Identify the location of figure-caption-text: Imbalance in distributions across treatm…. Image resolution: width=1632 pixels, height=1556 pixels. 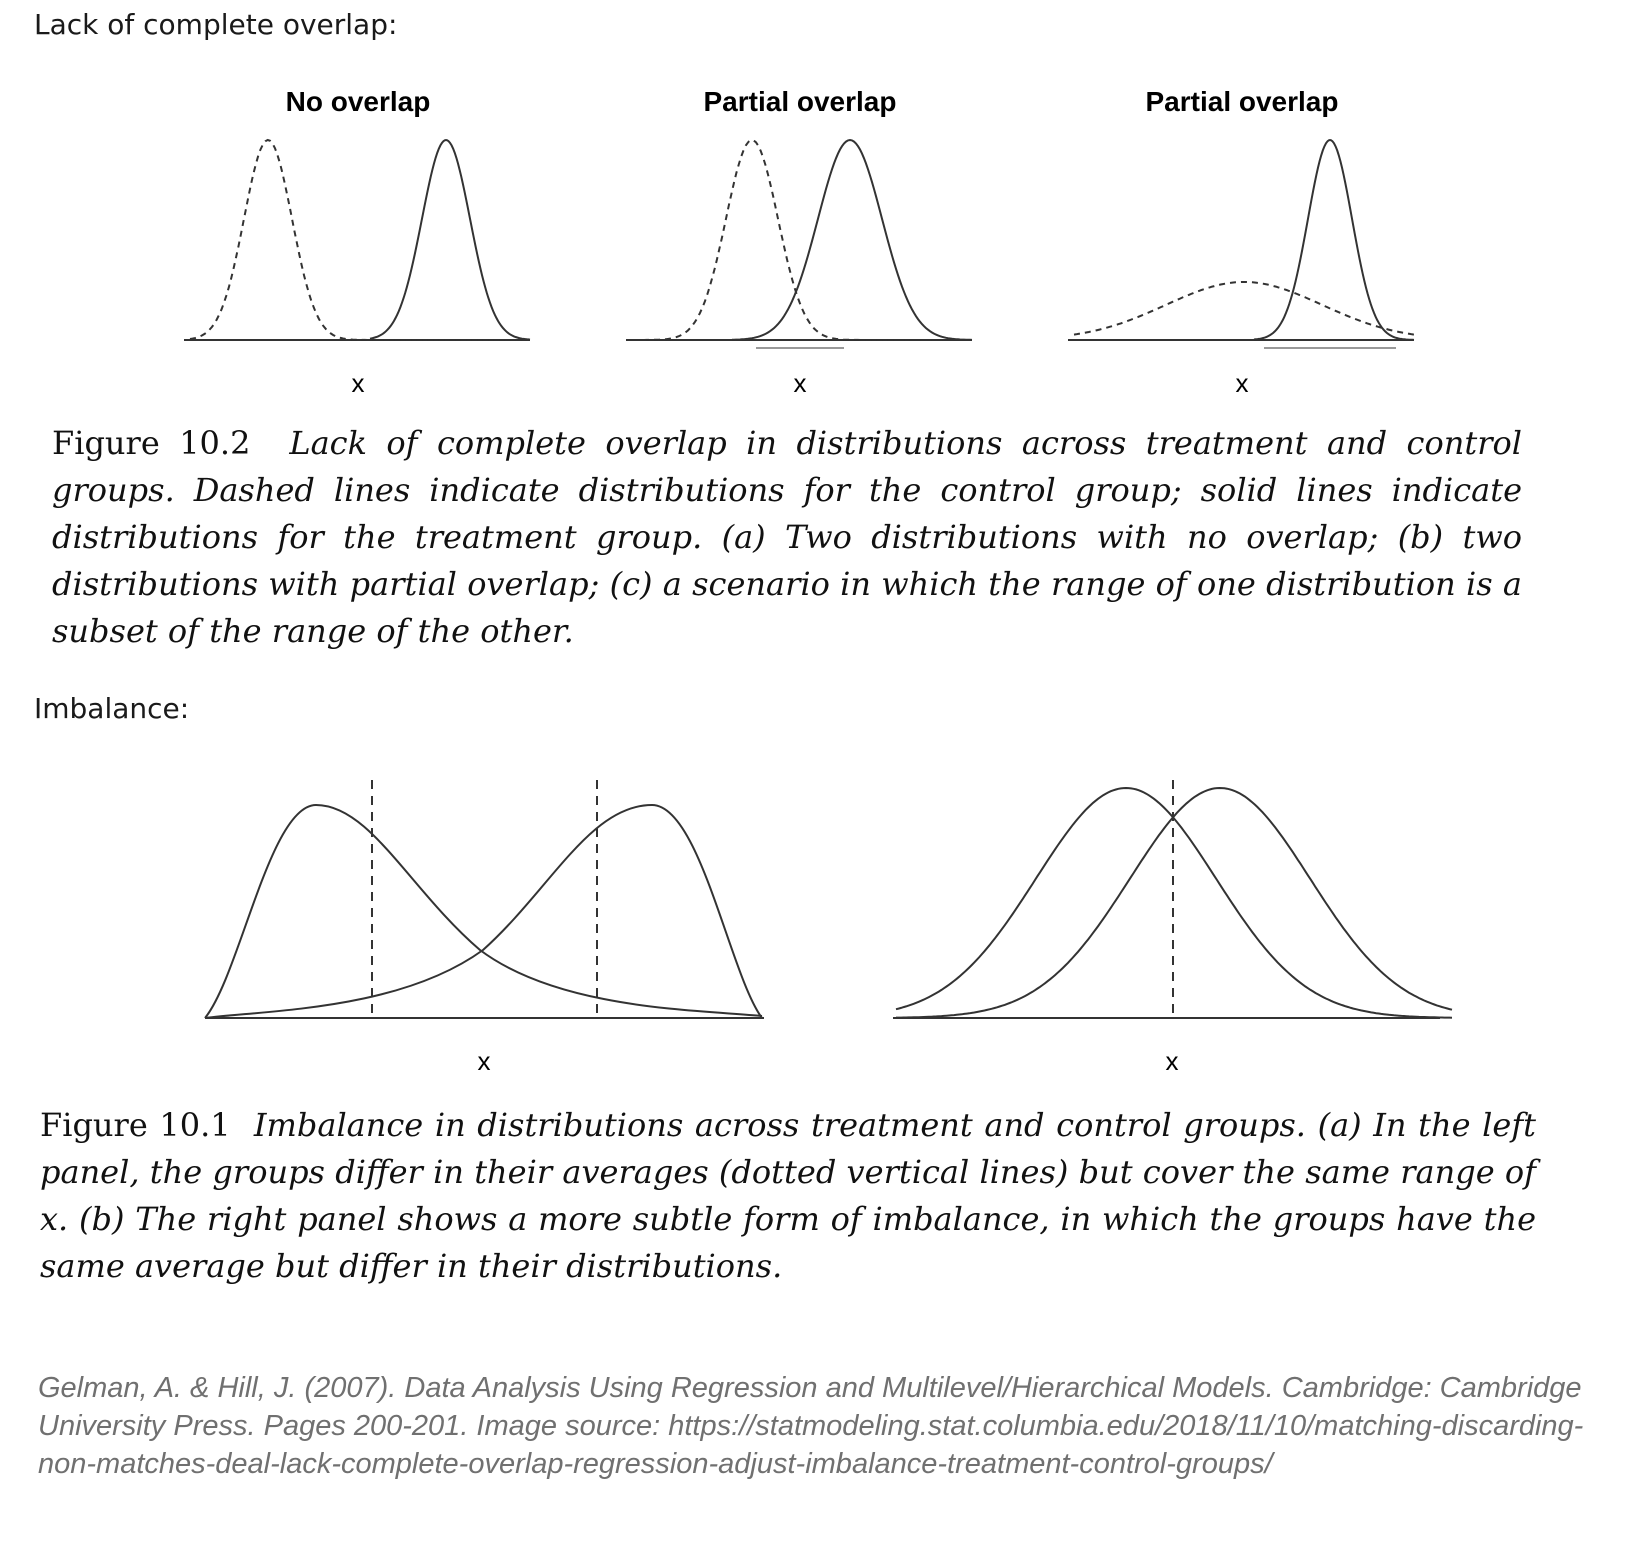
(788, 1195).